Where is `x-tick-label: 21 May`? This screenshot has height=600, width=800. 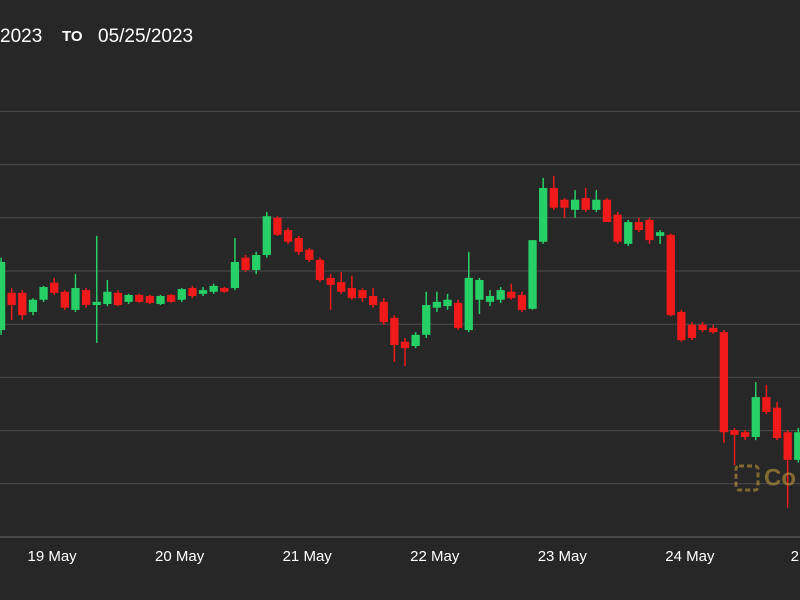 x-tick-label: 21 May is located at coordinates (308, 556).